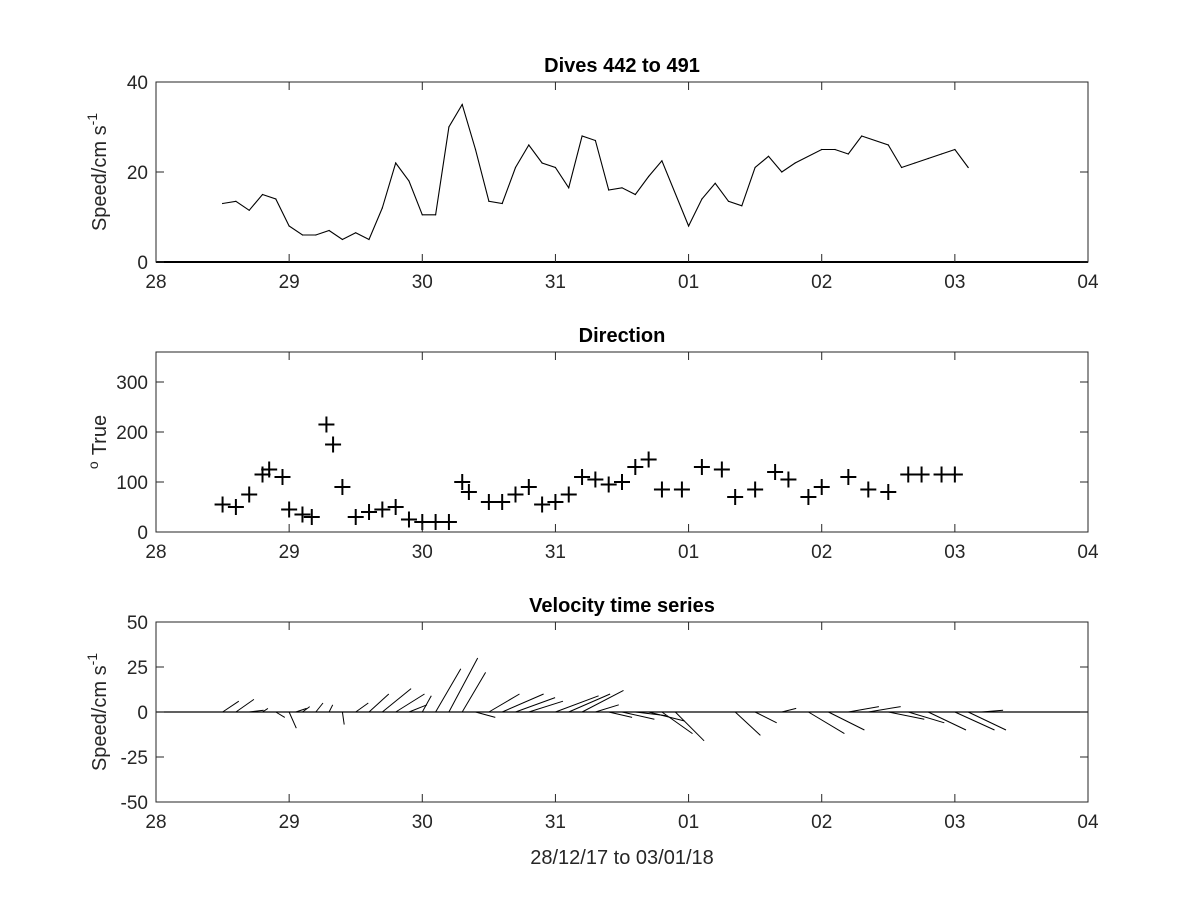 The height and width of the screenshot is (900, 1200). I want to click on x-tick-label: 30, so click(422, 822).